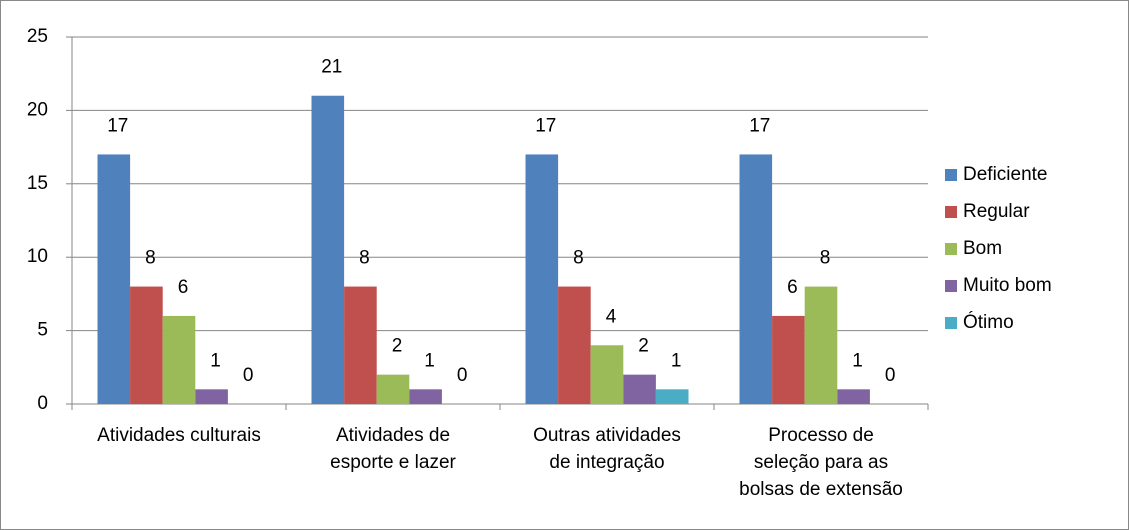  I want to click on y-tick-label: 5, so click(42, 330).